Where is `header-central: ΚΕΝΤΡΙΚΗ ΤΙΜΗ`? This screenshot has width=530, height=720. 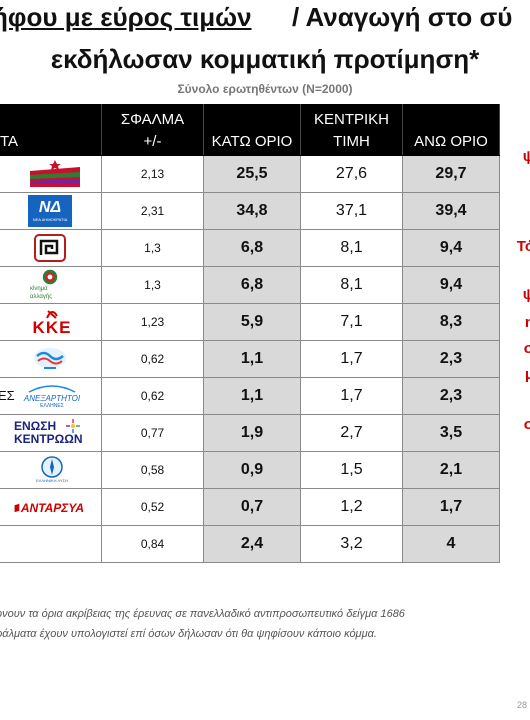 header-central: ΚΕΝΤΡΙΚΗ ΤΙΜΗ is located at coordinates (351, 130).